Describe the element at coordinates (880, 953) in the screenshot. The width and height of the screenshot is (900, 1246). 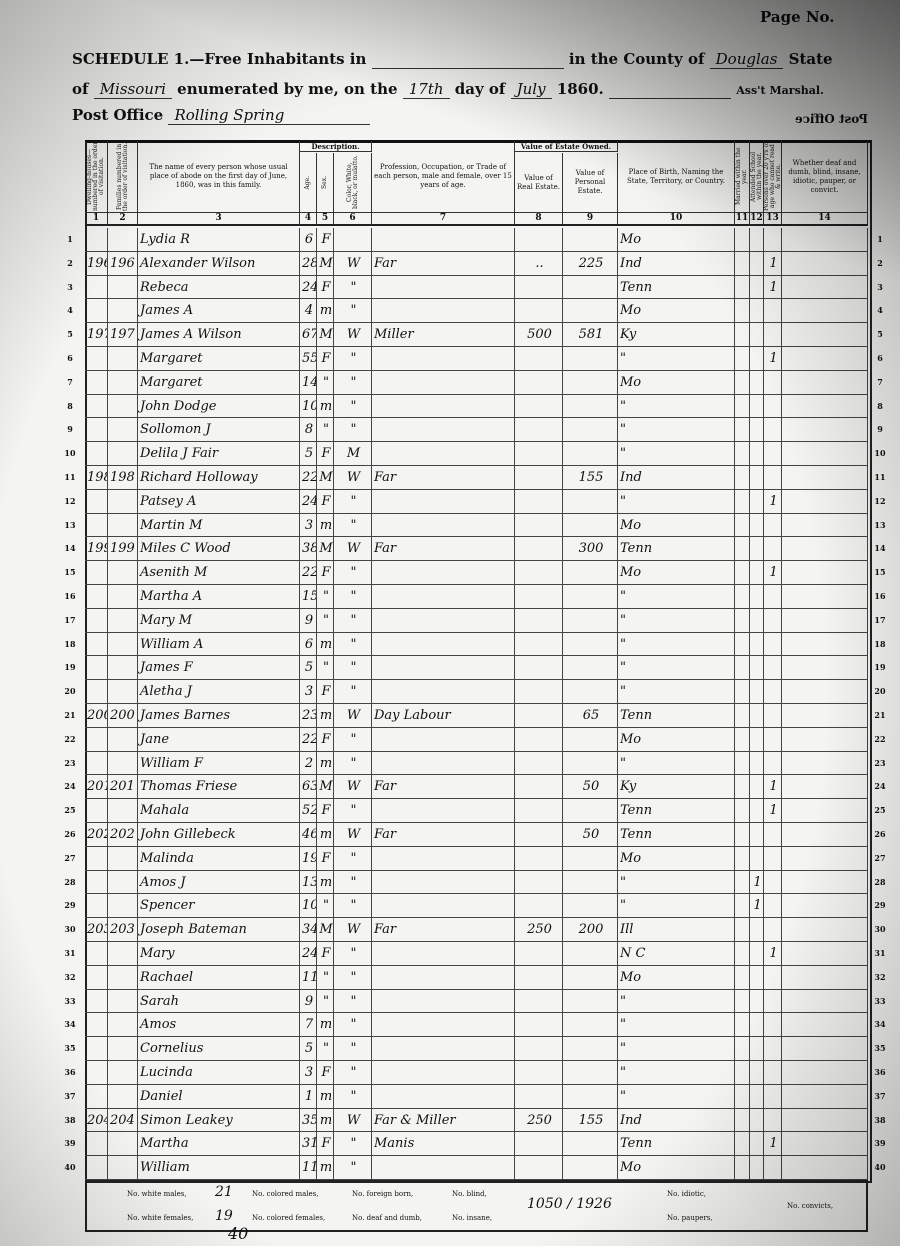
I see `line-number-right: 31` at that location.